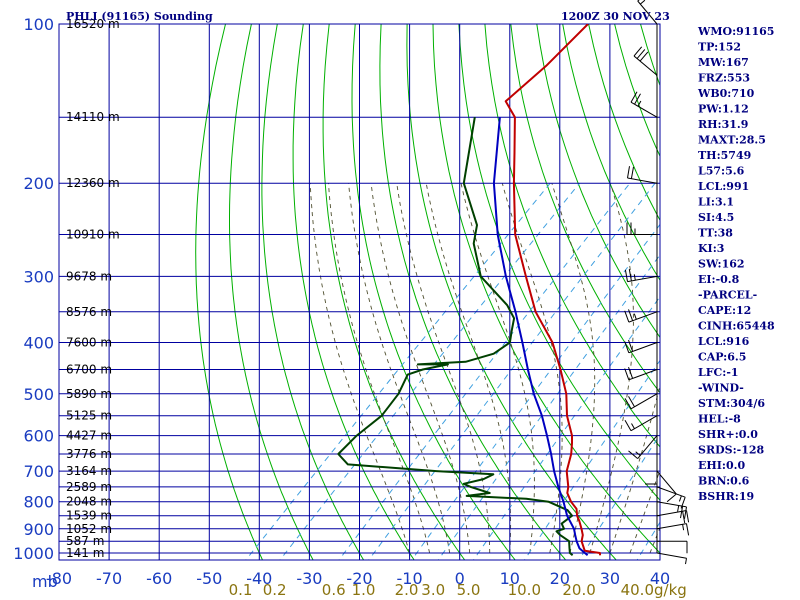 Image resolution: width=800 pixels, height=600 pixels. What do you see at coordinates (93, 183) in the screenshot?
I see `height-label: 12360 m` at bounding box center [93, 183].